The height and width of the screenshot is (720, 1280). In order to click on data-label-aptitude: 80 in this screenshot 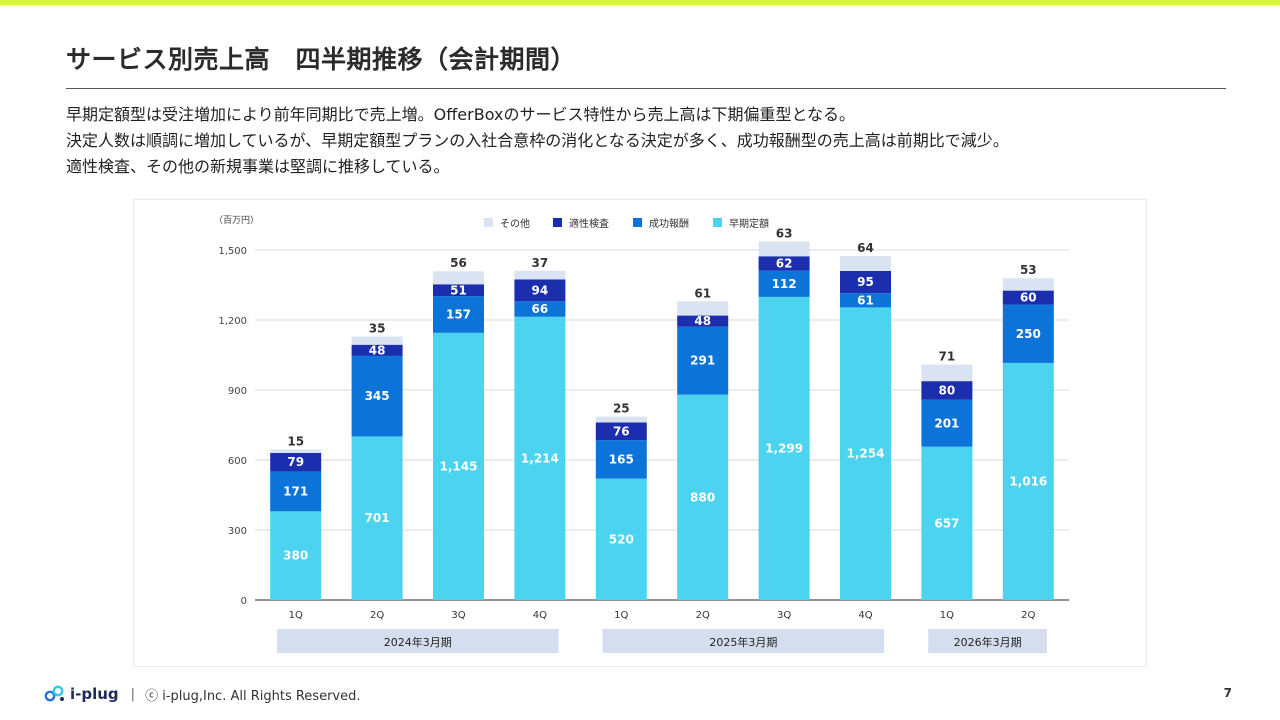, I will do `click(947, 390)`.